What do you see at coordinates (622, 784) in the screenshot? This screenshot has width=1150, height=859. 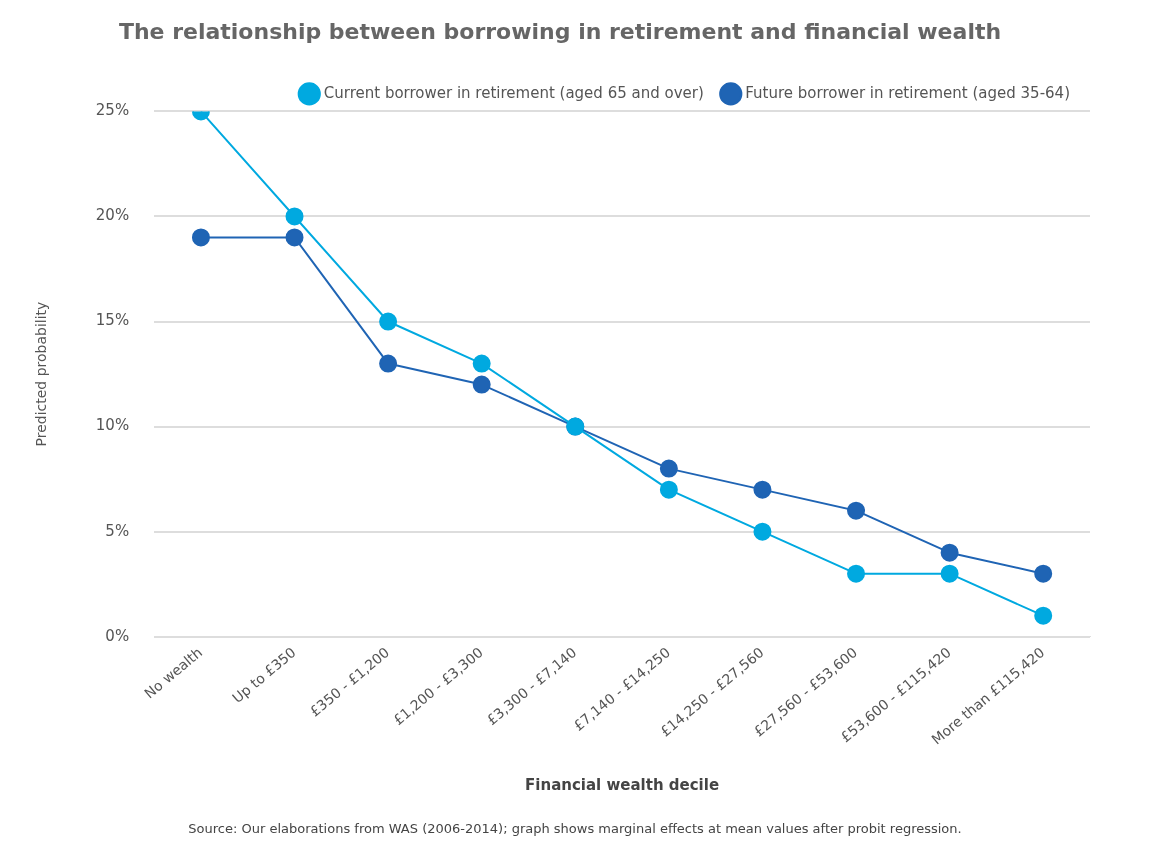 I see `x-axis-title: Financial wealth decile` at bounding box center [622, 784].